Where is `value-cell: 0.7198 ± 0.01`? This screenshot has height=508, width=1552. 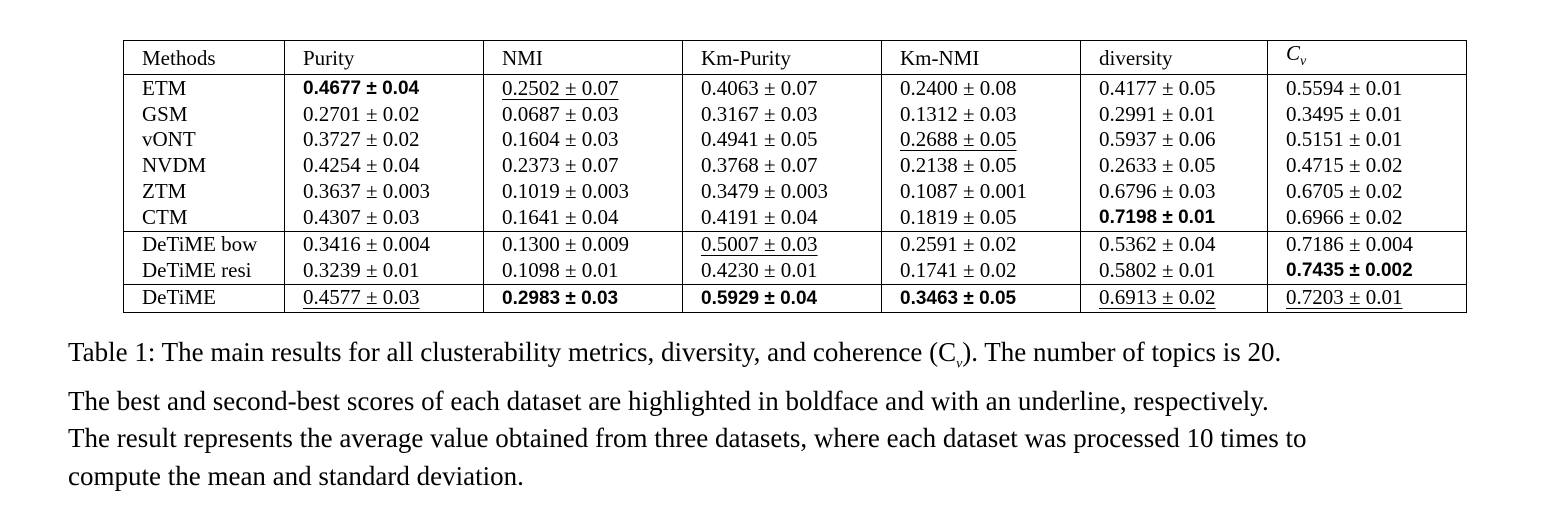 value-cell: 0.7198 ± 0.01 is located at coordinates (1174, 218).